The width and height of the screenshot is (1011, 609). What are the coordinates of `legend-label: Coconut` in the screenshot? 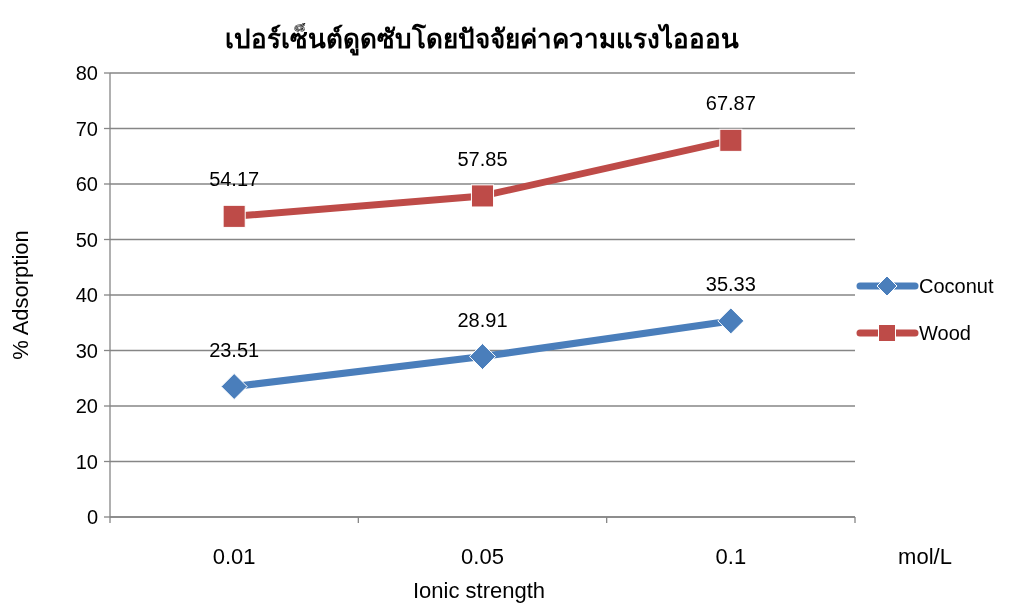 It's located at (956, 286).